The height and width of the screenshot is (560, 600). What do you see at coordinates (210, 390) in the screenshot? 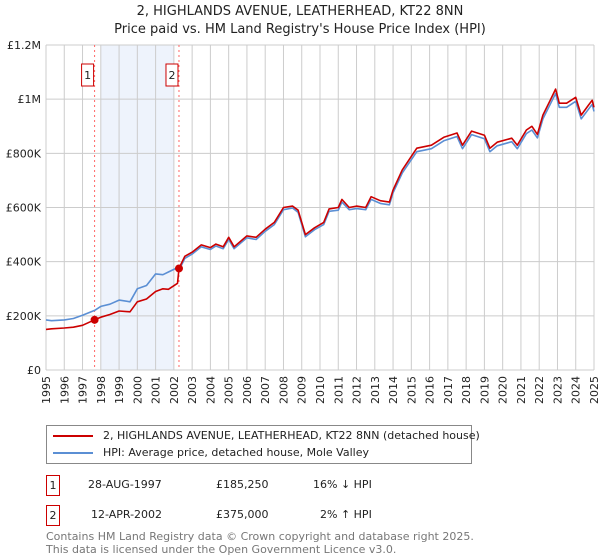
I see `x-tick-label: 2004` at bounding box center [210, 390].